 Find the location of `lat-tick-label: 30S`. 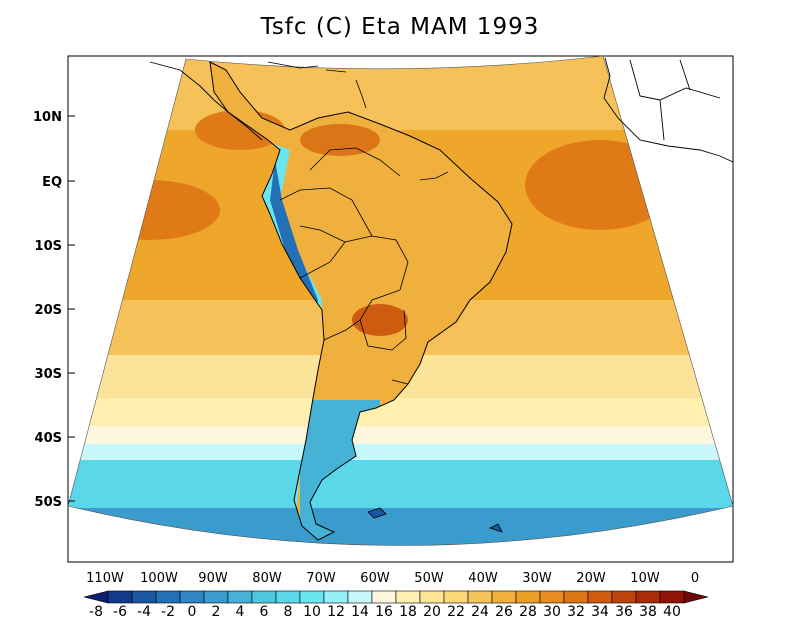

lat-tick-label: 30S is located at coordinates (48, 374).